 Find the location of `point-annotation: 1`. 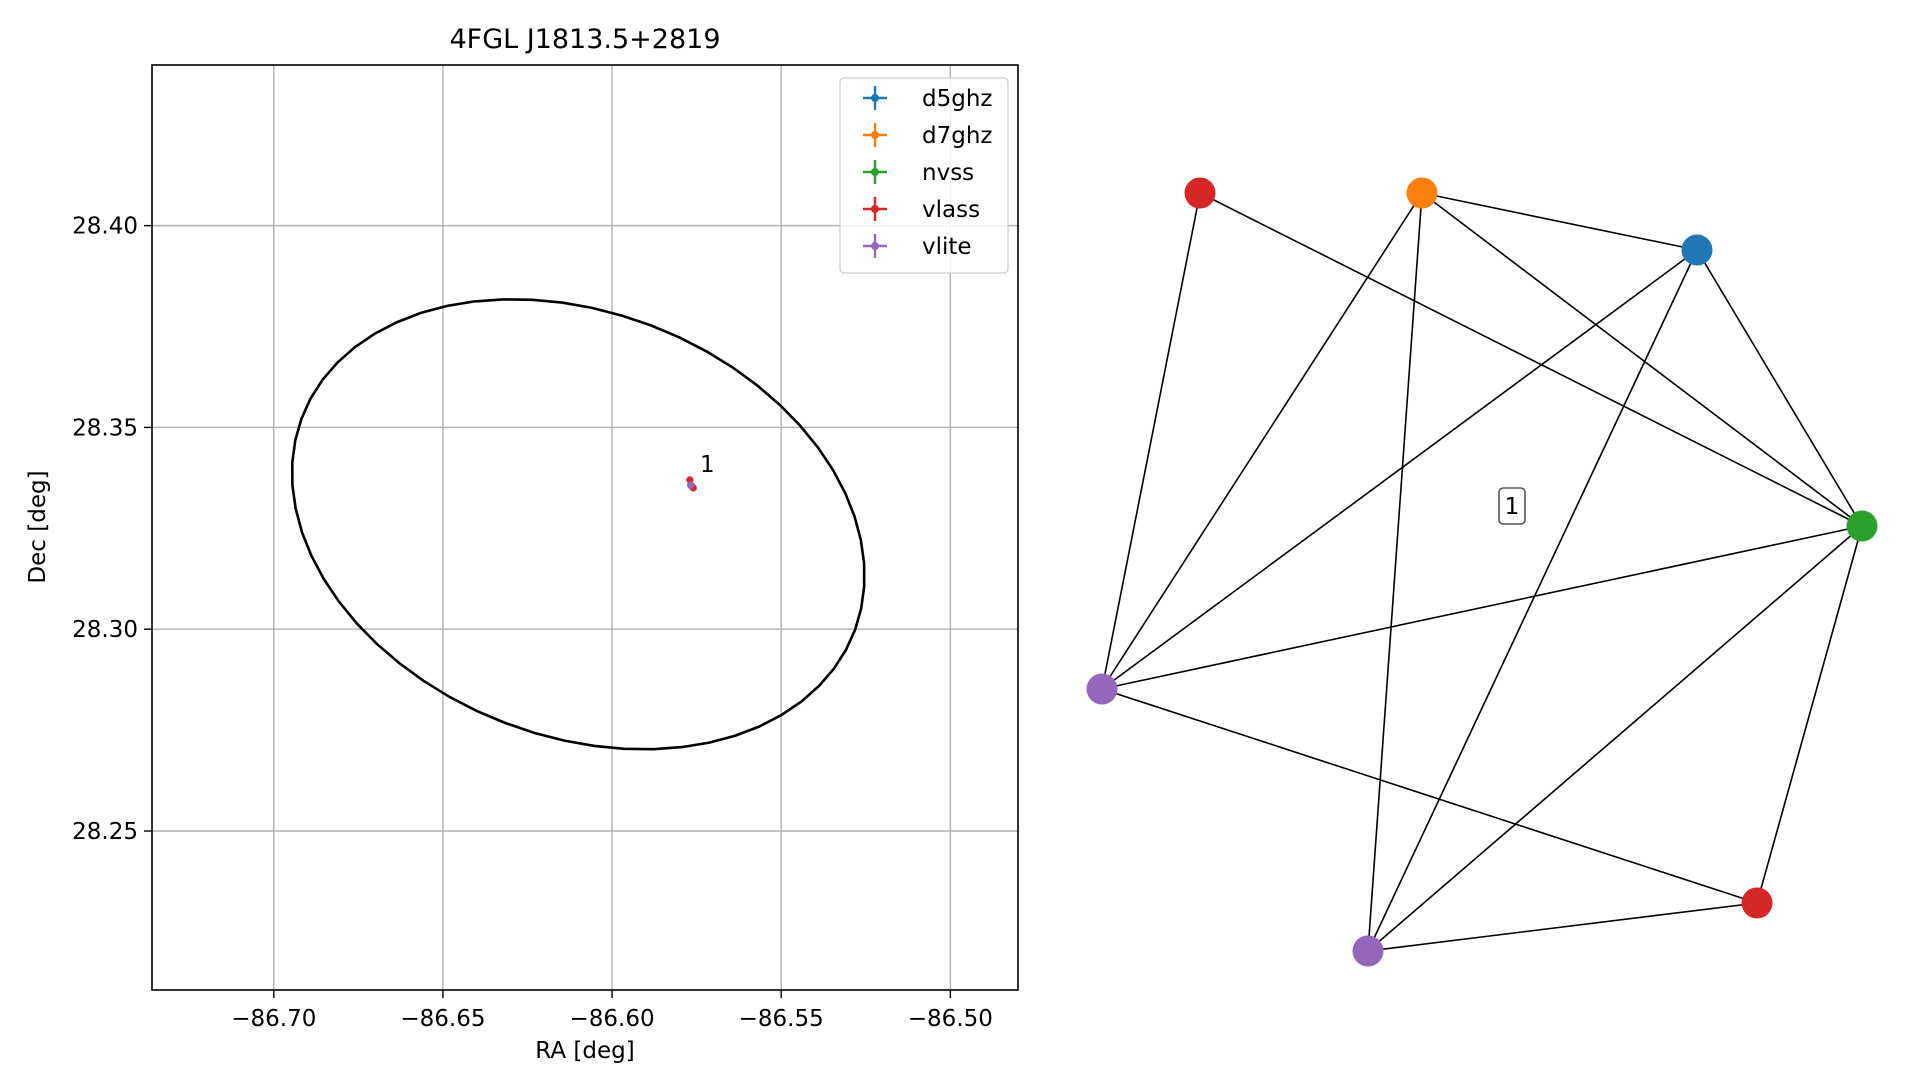

point-annotation: 1 is located at coordinates (707, 465).